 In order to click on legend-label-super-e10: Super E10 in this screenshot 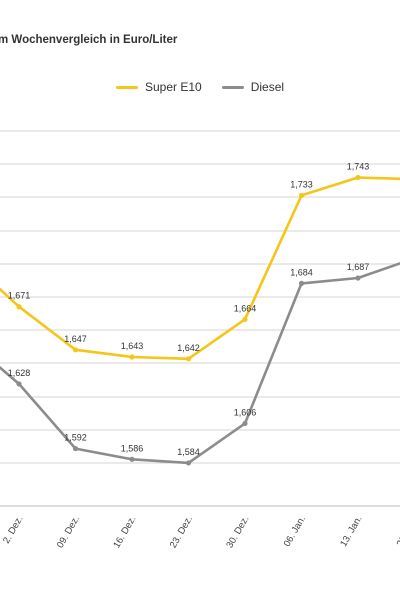, I will do `click(173, 87)`.